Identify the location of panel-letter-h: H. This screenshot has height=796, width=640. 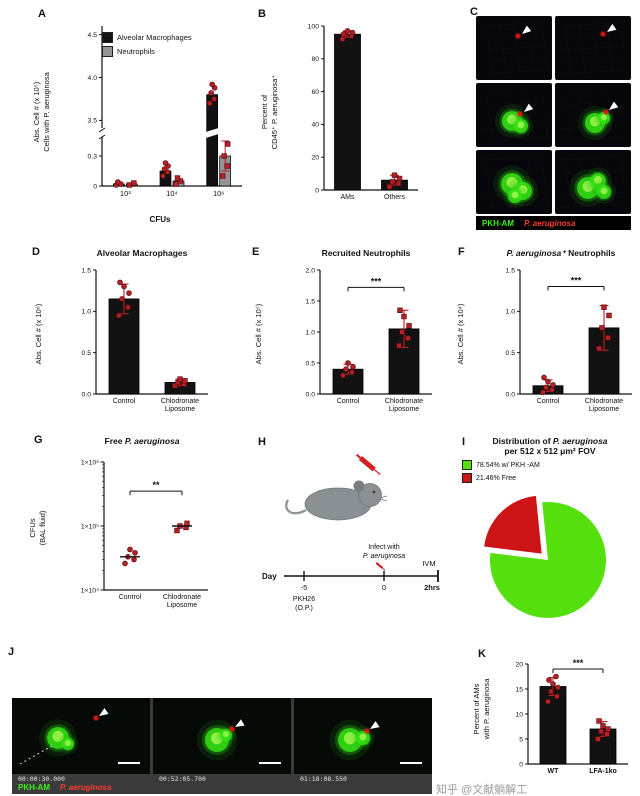
(262, 442).